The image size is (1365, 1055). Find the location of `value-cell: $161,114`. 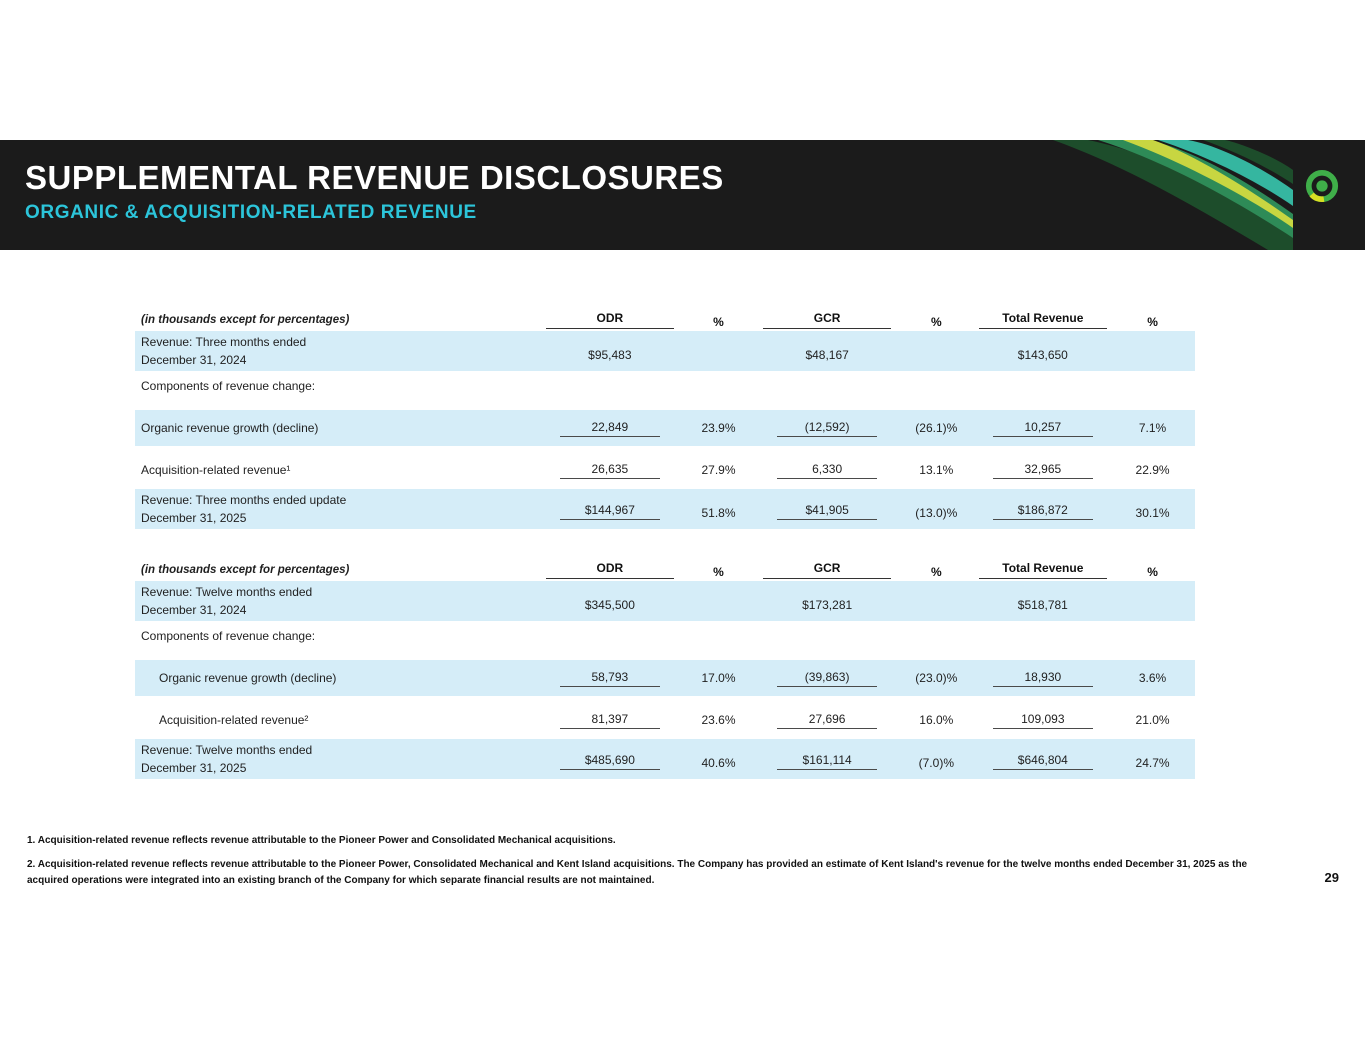

value-cell: $161,114 is located at coordinates (827, 766).